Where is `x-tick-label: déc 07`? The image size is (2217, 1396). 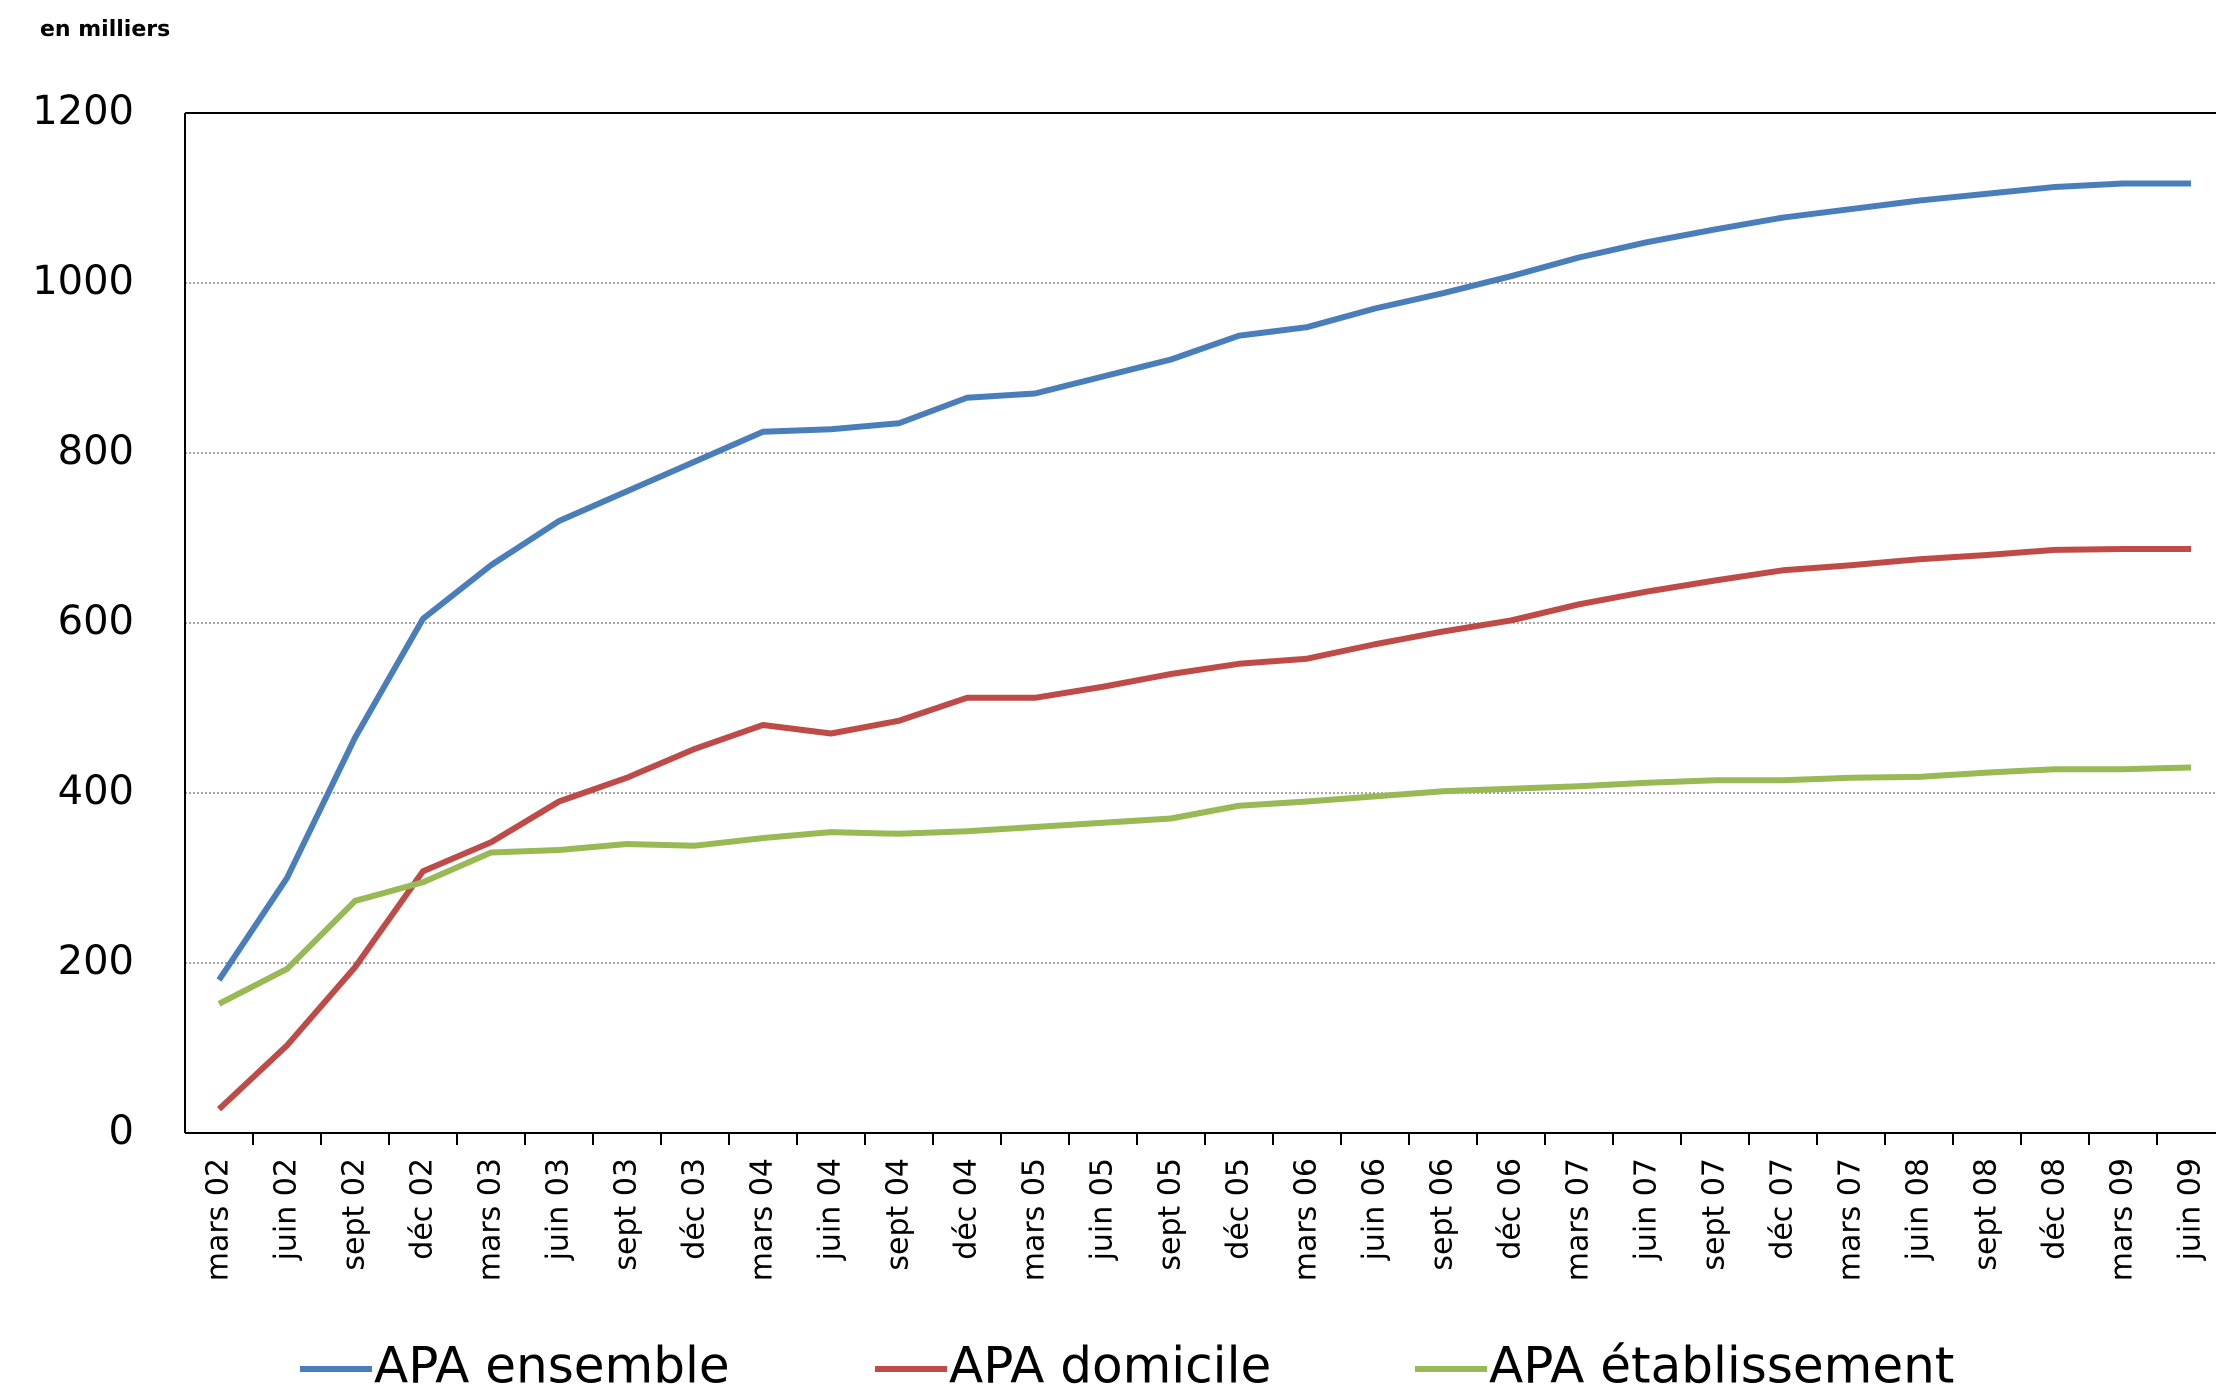
x-tick-label: déc 07 is located at coordinates (1782, 1209).